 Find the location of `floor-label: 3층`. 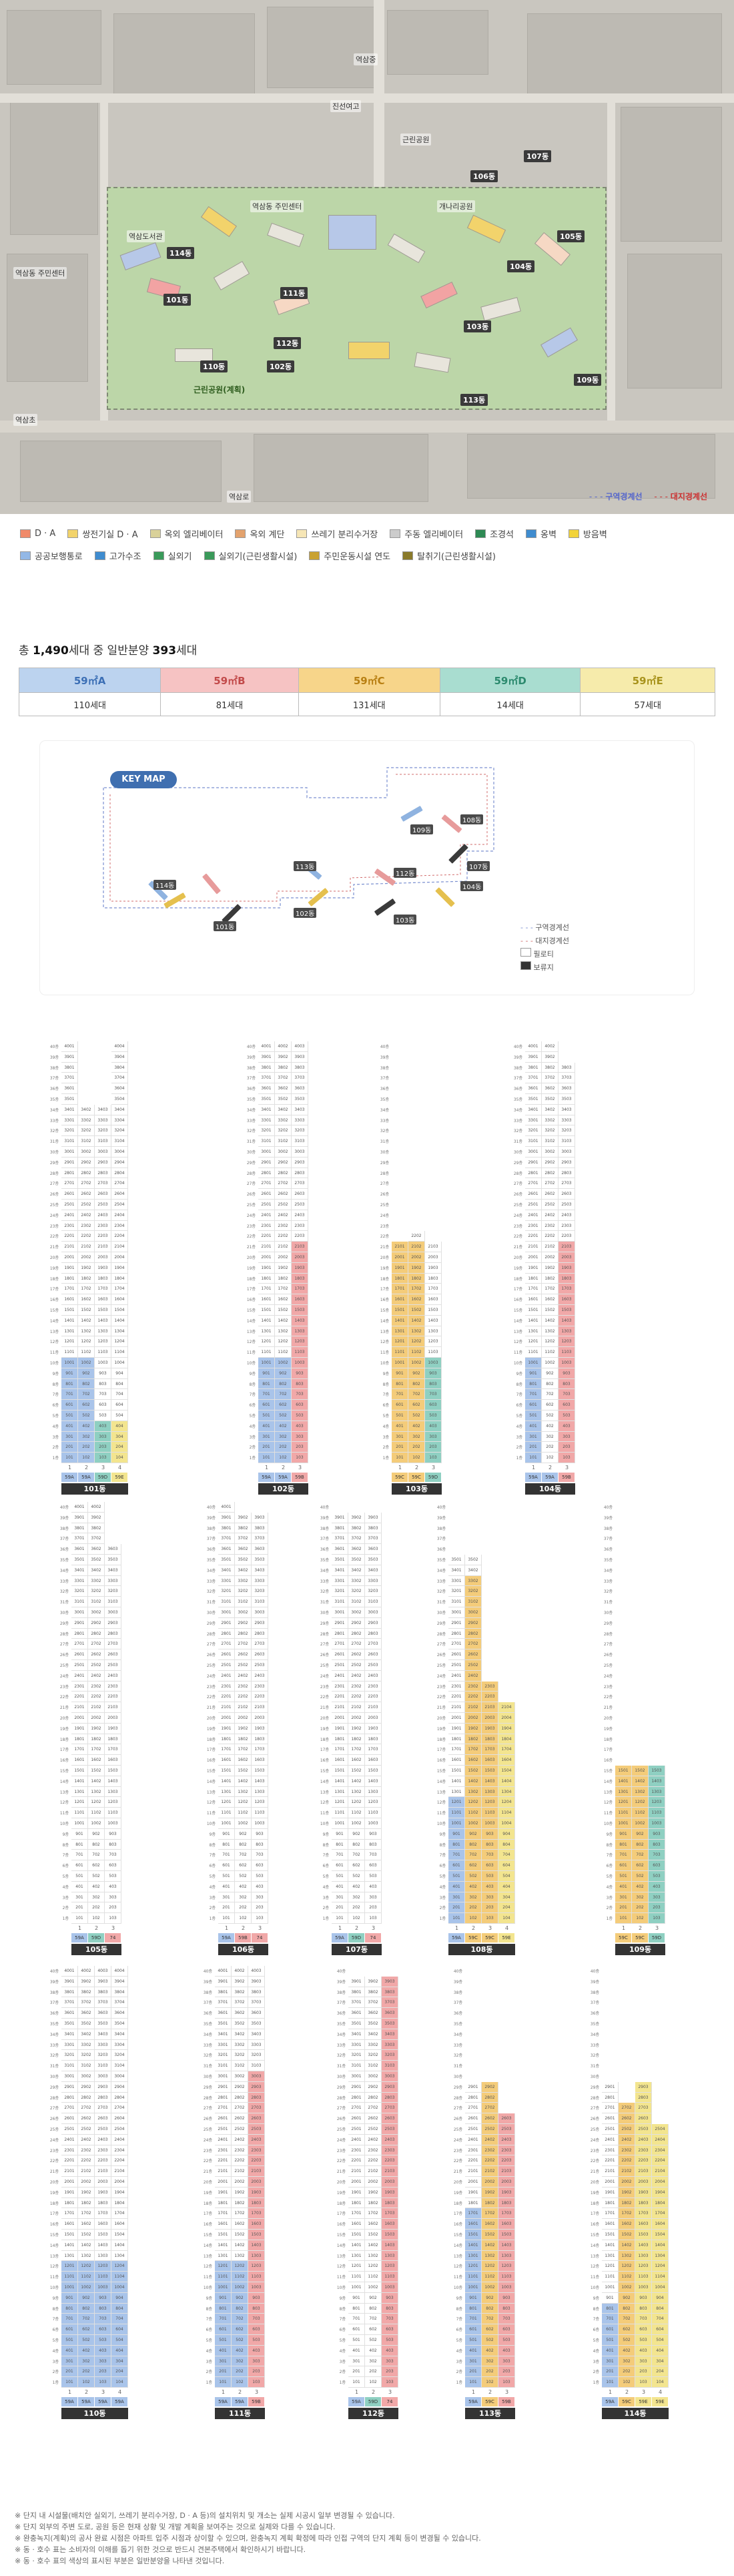

floor-label: 3층 is located at coordinates (609, 1897).